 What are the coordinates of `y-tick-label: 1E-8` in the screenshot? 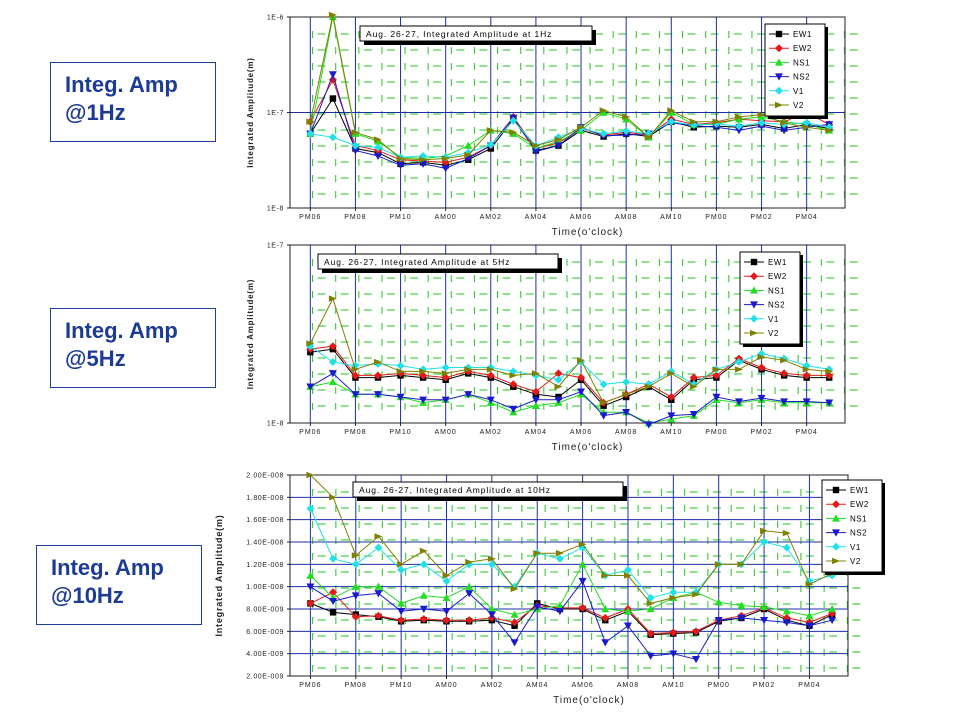 It's located at (275, 209).